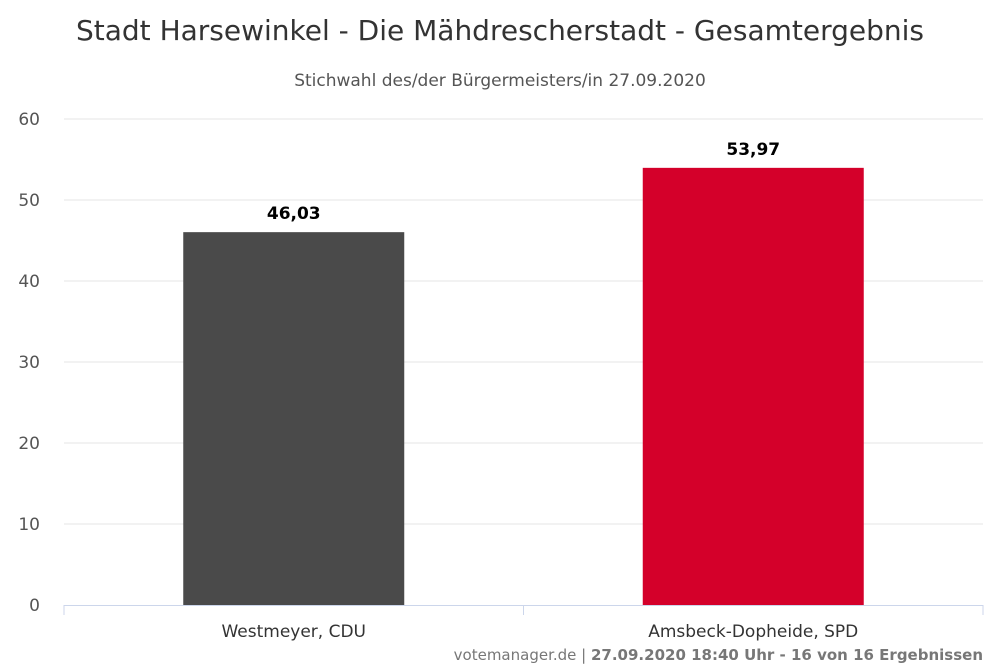 This screenshot has height=667, width=1000. What do you see at coordinates (29, 120) in the screenshot?
I see `y-tick-label: 60` at bounding box center [29, 120].